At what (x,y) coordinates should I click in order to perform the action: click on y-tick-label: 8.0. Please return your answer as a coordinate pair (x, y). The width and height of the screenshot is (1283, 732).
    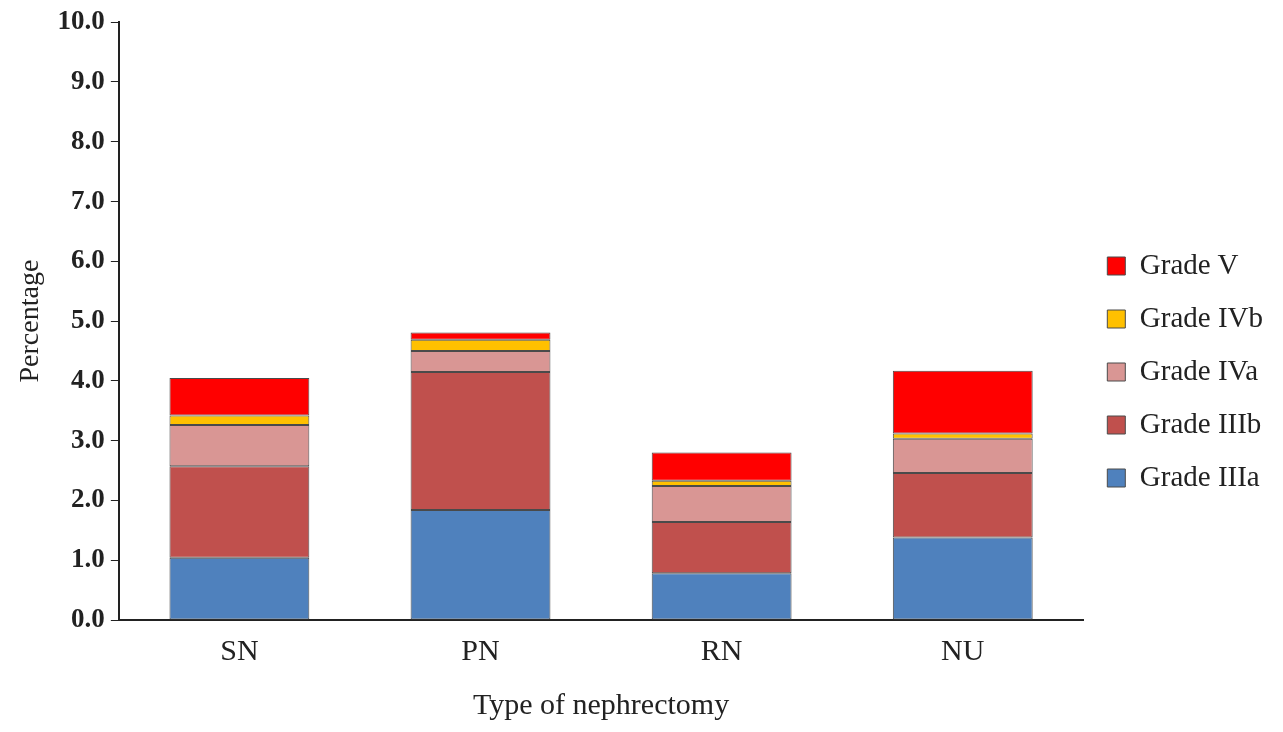
    Looking at the image, I should click on (88, 139).